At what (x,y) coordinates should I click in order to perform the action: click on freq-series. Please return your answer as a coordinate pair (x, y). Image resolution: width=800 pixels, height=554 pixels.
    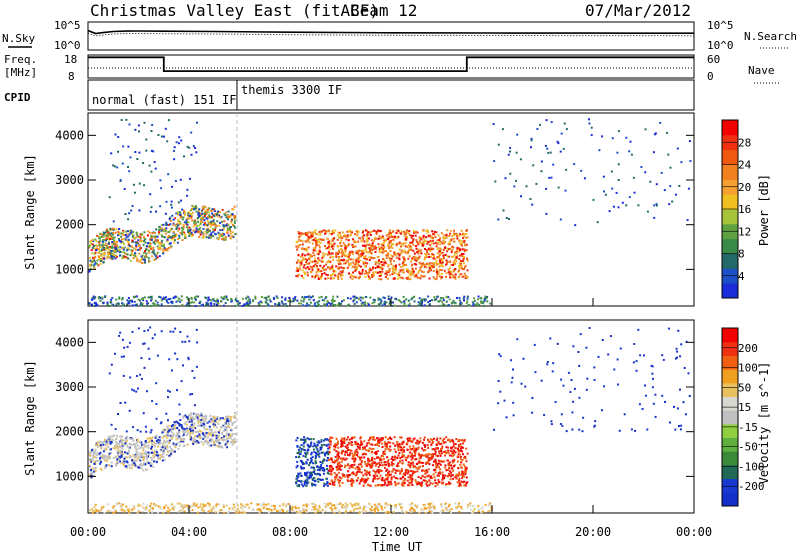
    Looking at the image, I should click on (391, 64).